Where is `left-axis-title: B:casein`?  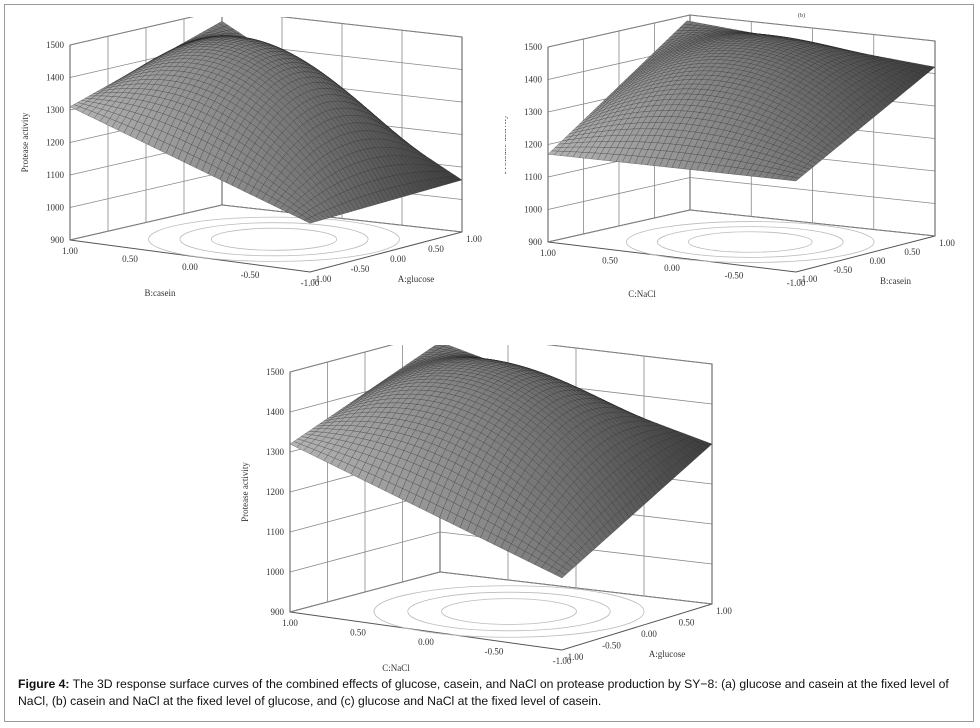
left-axis-title: B:casein is located at coordinates (160, 293).